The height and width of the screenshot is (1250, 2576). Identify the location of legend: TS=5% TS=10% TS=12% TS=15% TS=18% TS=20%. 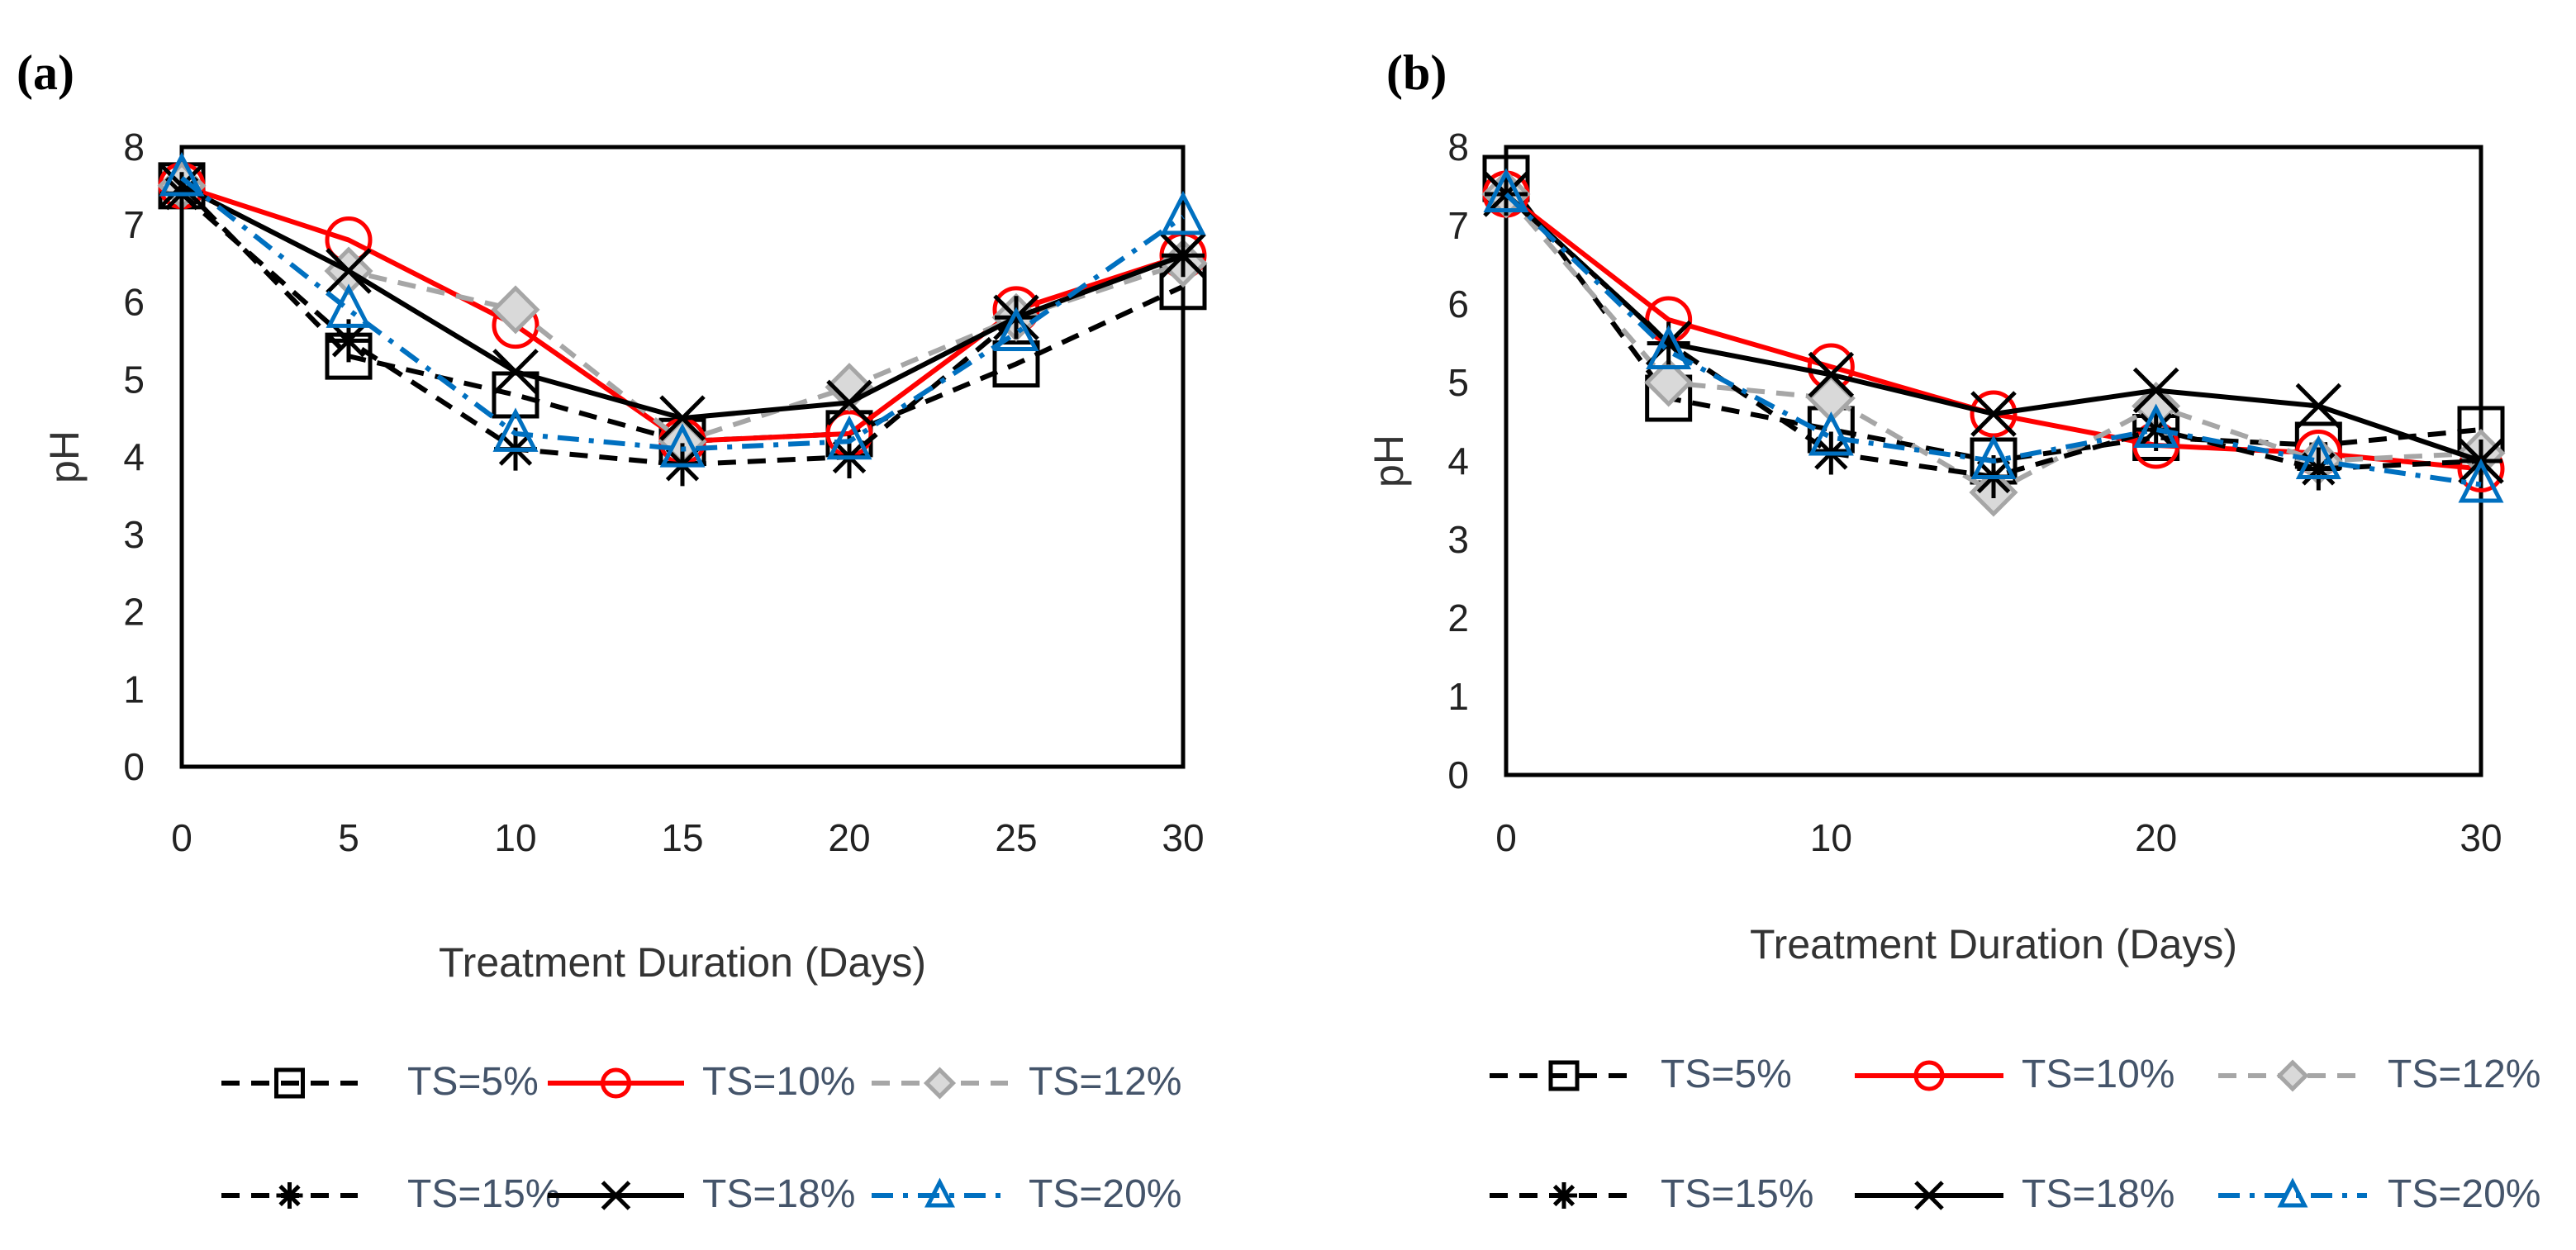
(2015, 1134).